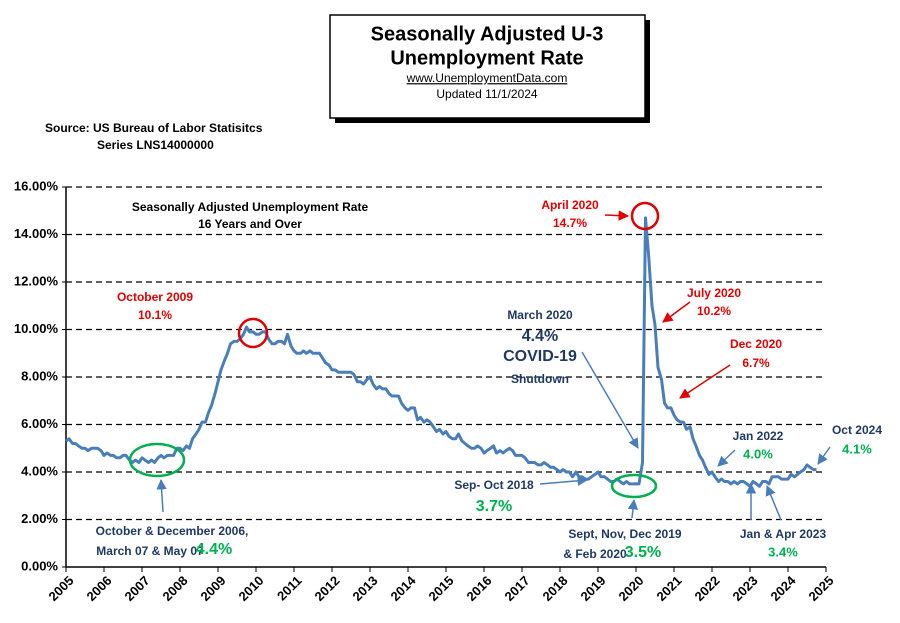  I want to click on y-tick-label: 0.00%, so click(39, 565).